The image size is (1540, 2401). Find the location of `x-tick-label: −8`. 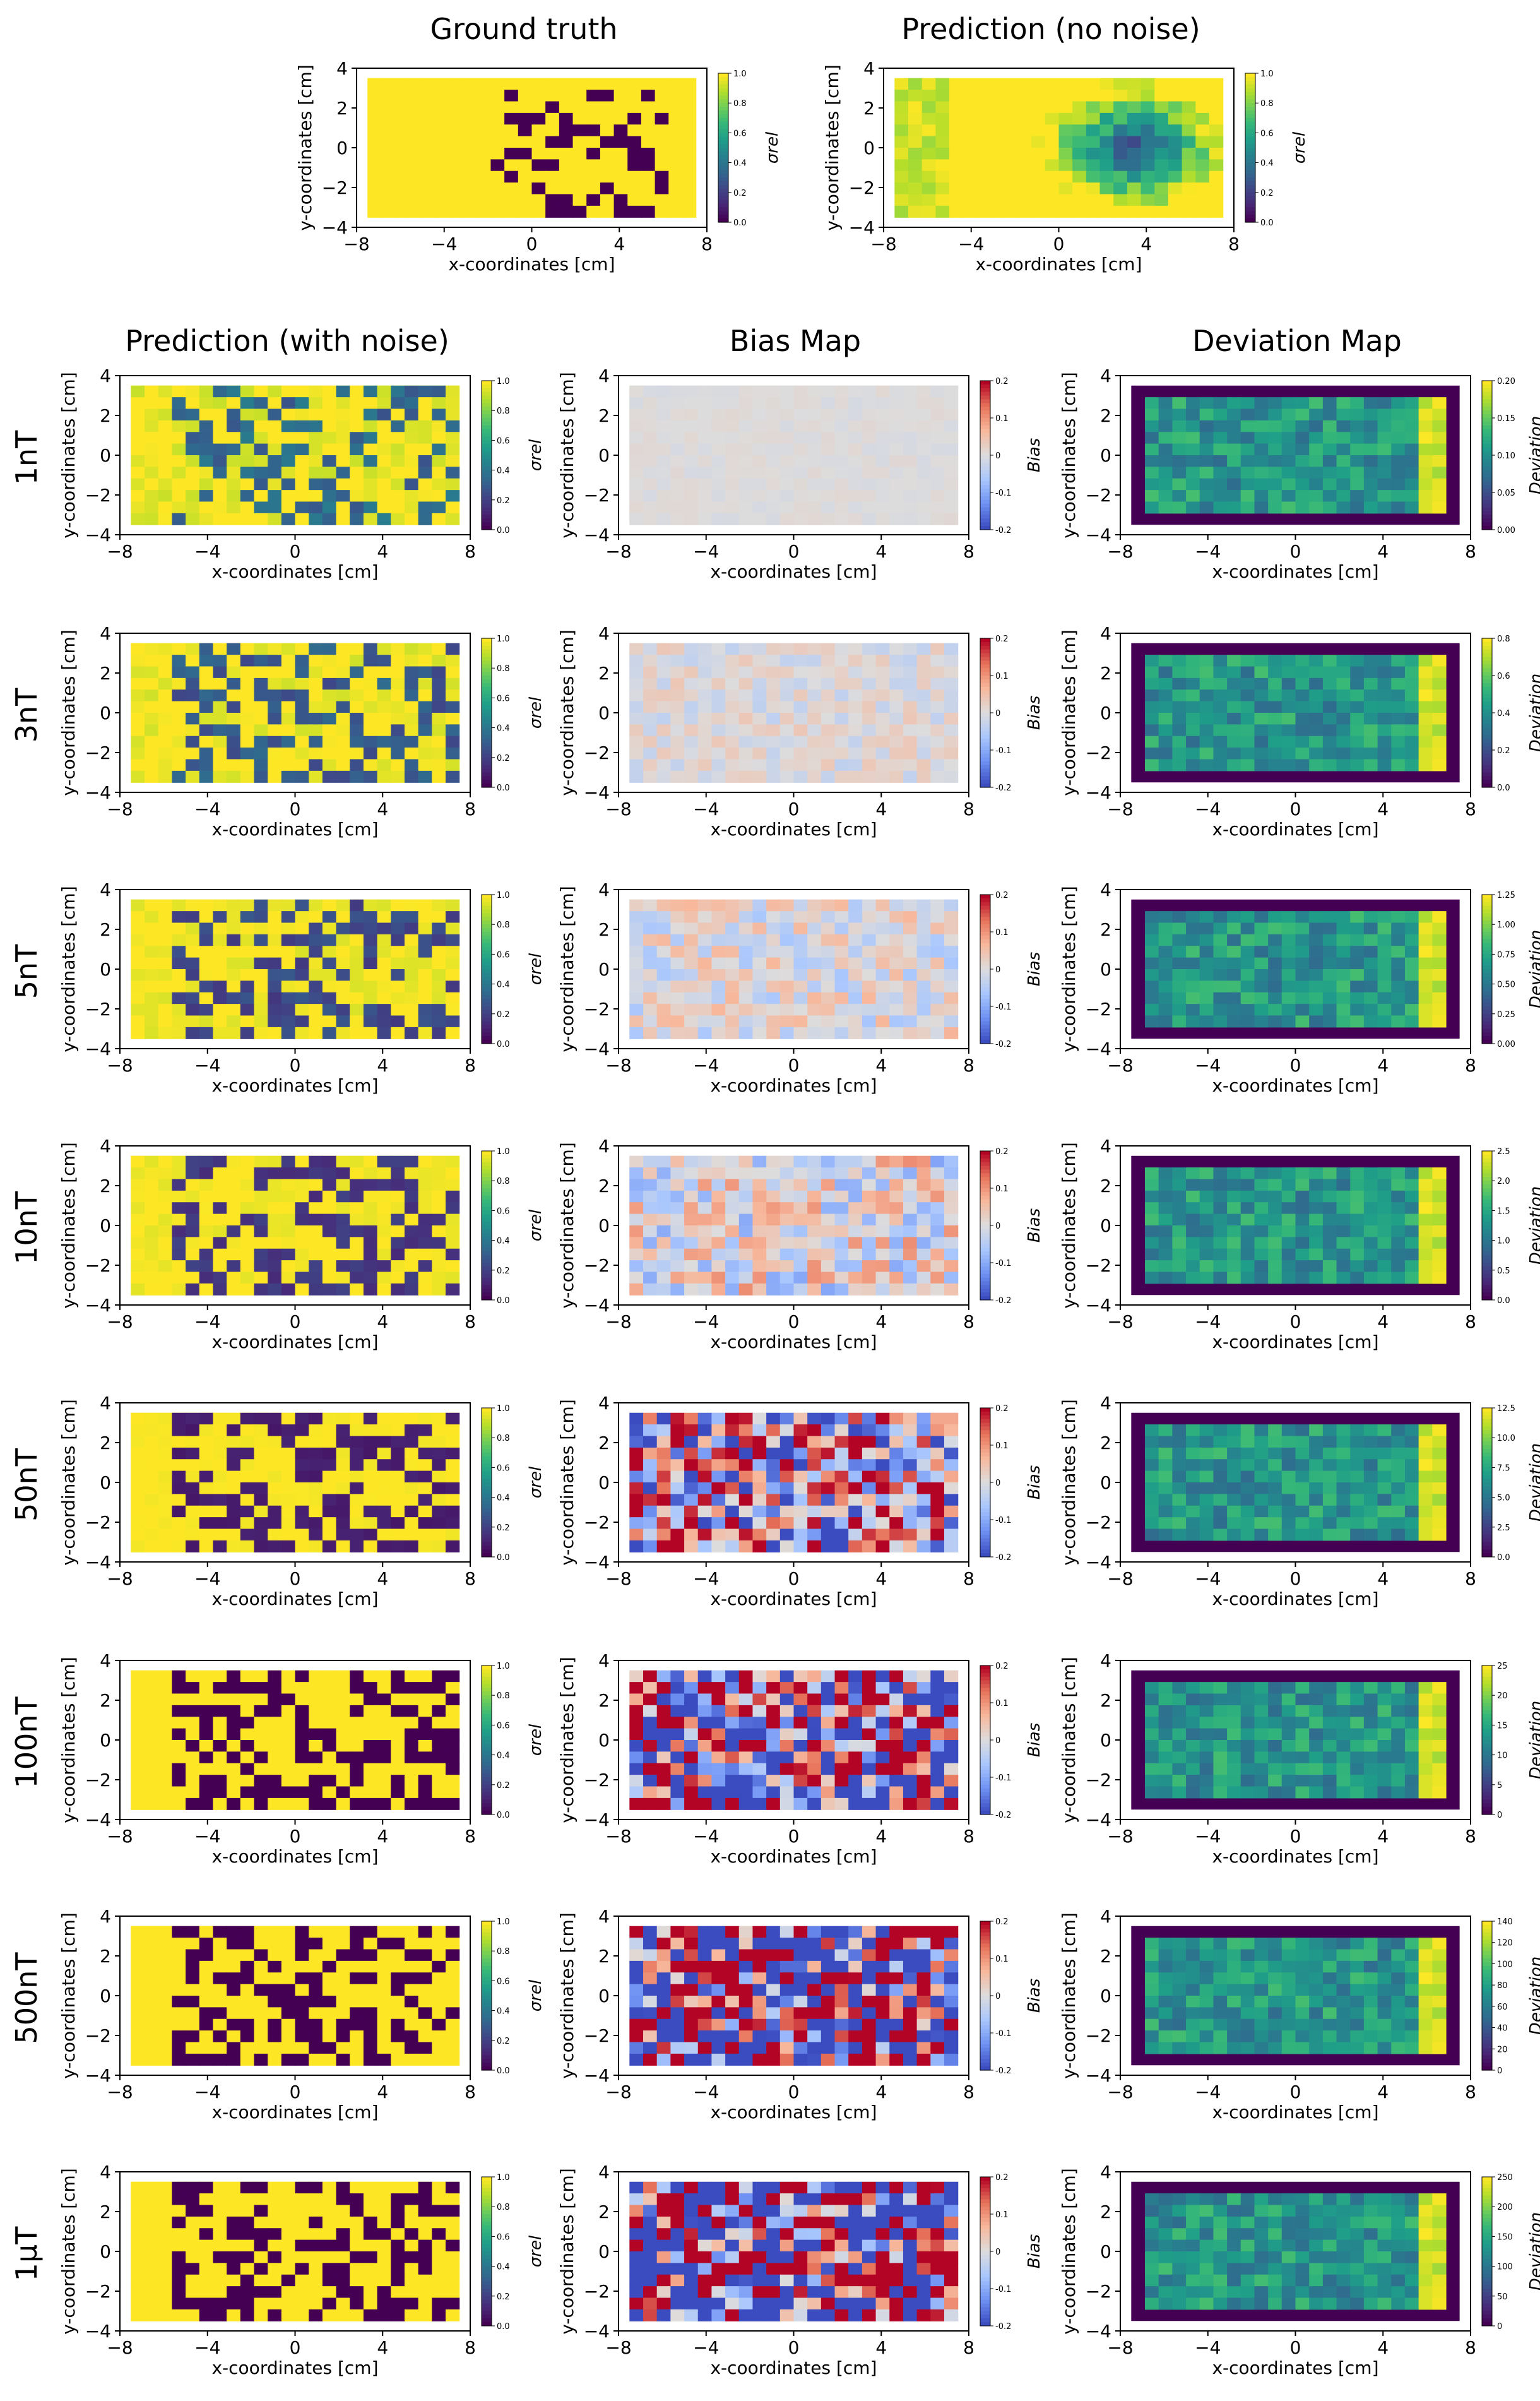

x-tick-label: −8 is located at coordinates (618, 1321).